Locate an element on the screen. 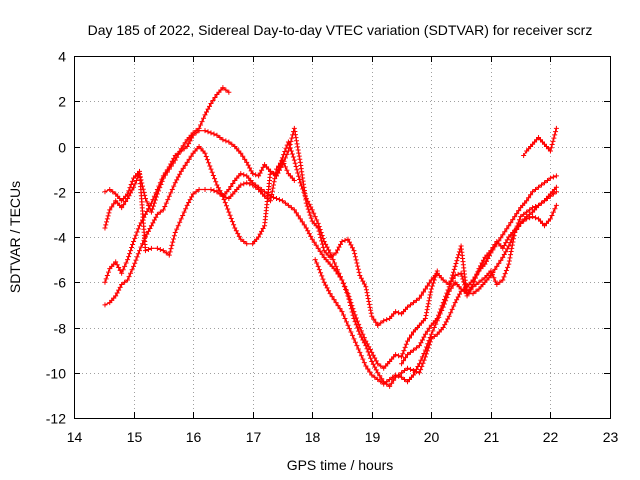 Image resolution: width=640 pixels, height=480 pixels. x-tick-label: 15 is located at coordinates (135, 437).